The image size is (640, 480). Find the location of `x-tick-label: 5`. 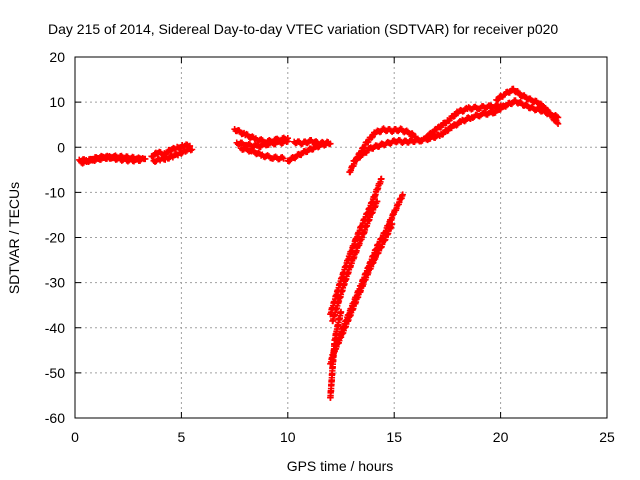

x-tick-label: 5 is located at coordinates (182, 437).